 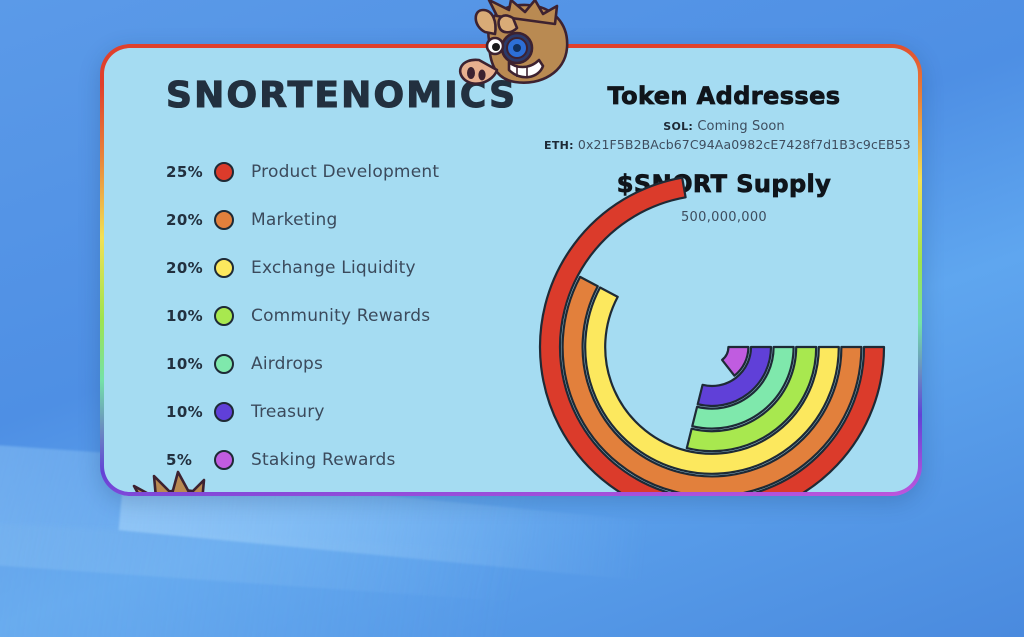 I want to click on page-title: SNORTENOMICS, so click(x=341, y=95).